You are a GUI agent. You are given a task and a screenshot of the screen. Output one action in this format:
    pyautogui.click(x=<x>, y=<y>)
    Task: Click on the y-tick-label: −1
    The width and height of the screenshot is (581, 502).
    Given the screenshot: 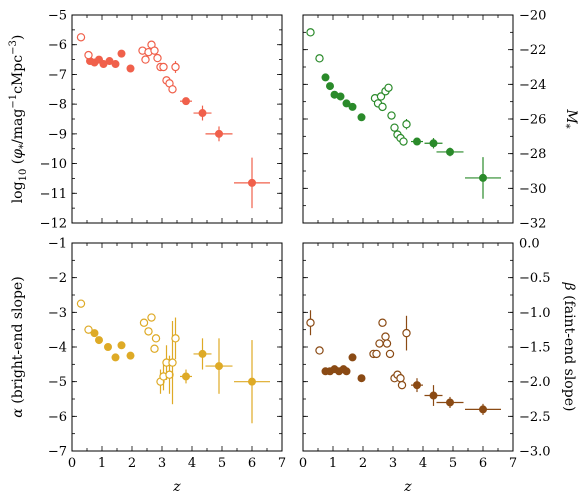 What is the action you would take?
    pyautogui.click(x=57, y=244)
    